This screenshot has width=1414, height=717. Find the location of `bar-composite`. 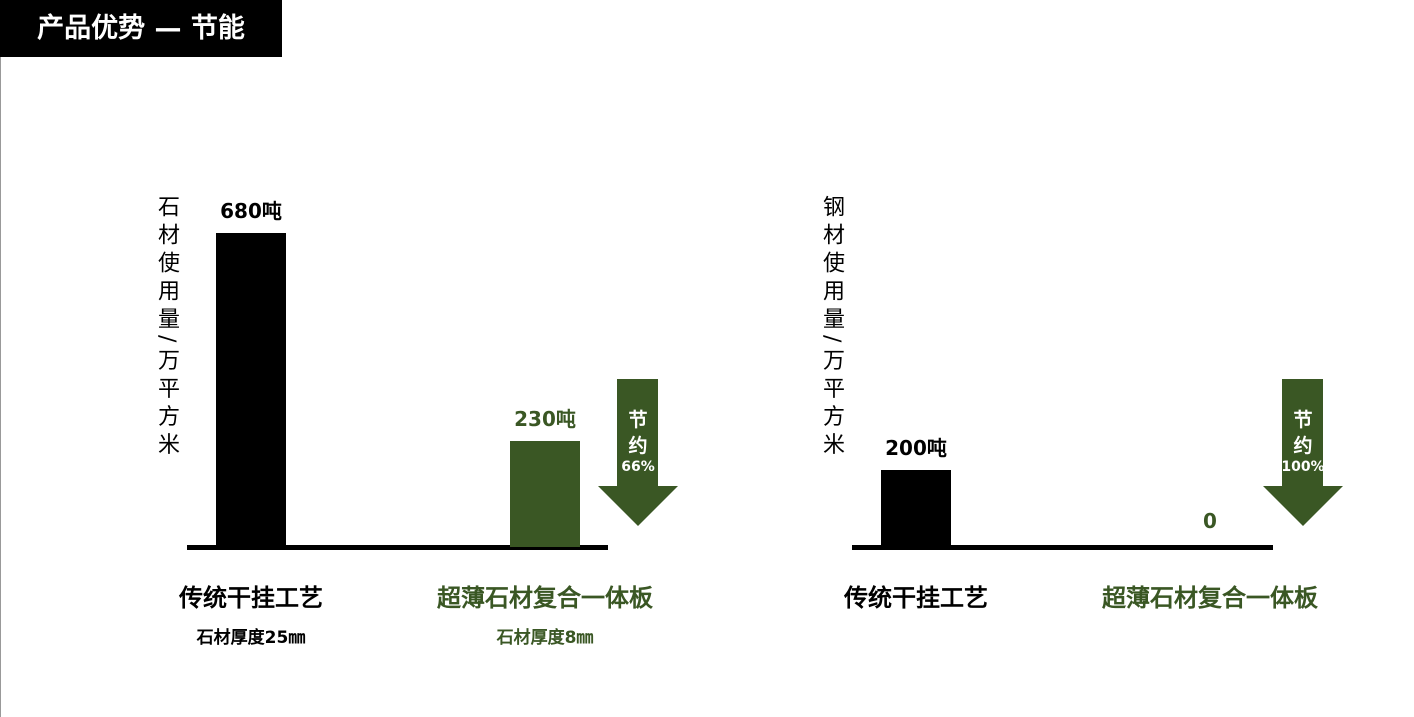

bar-composite is located at coordinates (545, 493).